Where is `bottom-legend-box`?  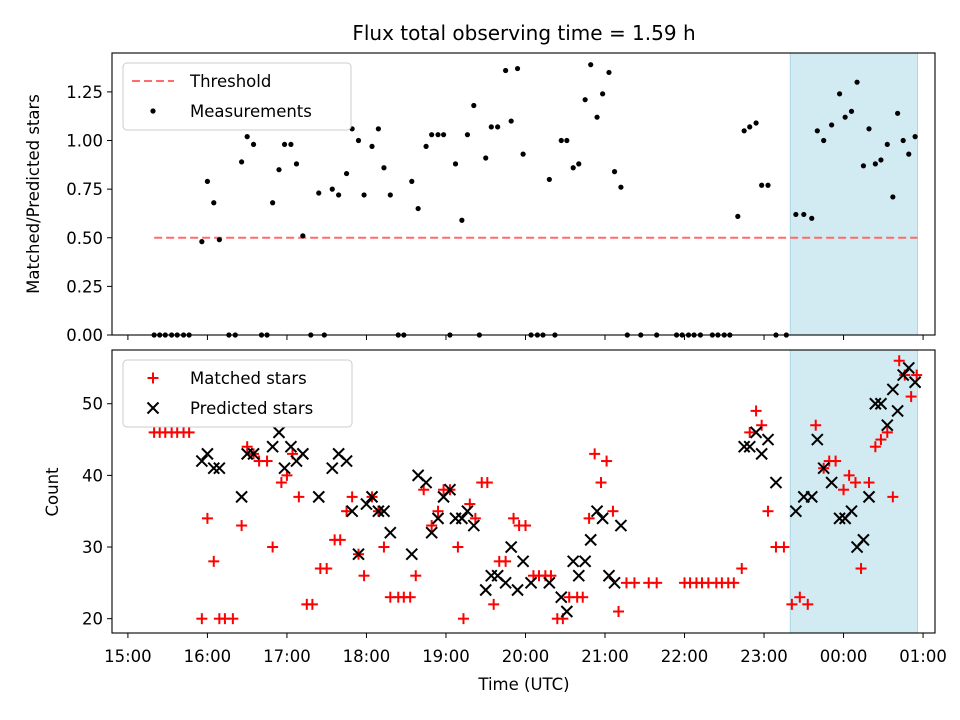 bottom-legend-box is located at coordinates (237, 393).